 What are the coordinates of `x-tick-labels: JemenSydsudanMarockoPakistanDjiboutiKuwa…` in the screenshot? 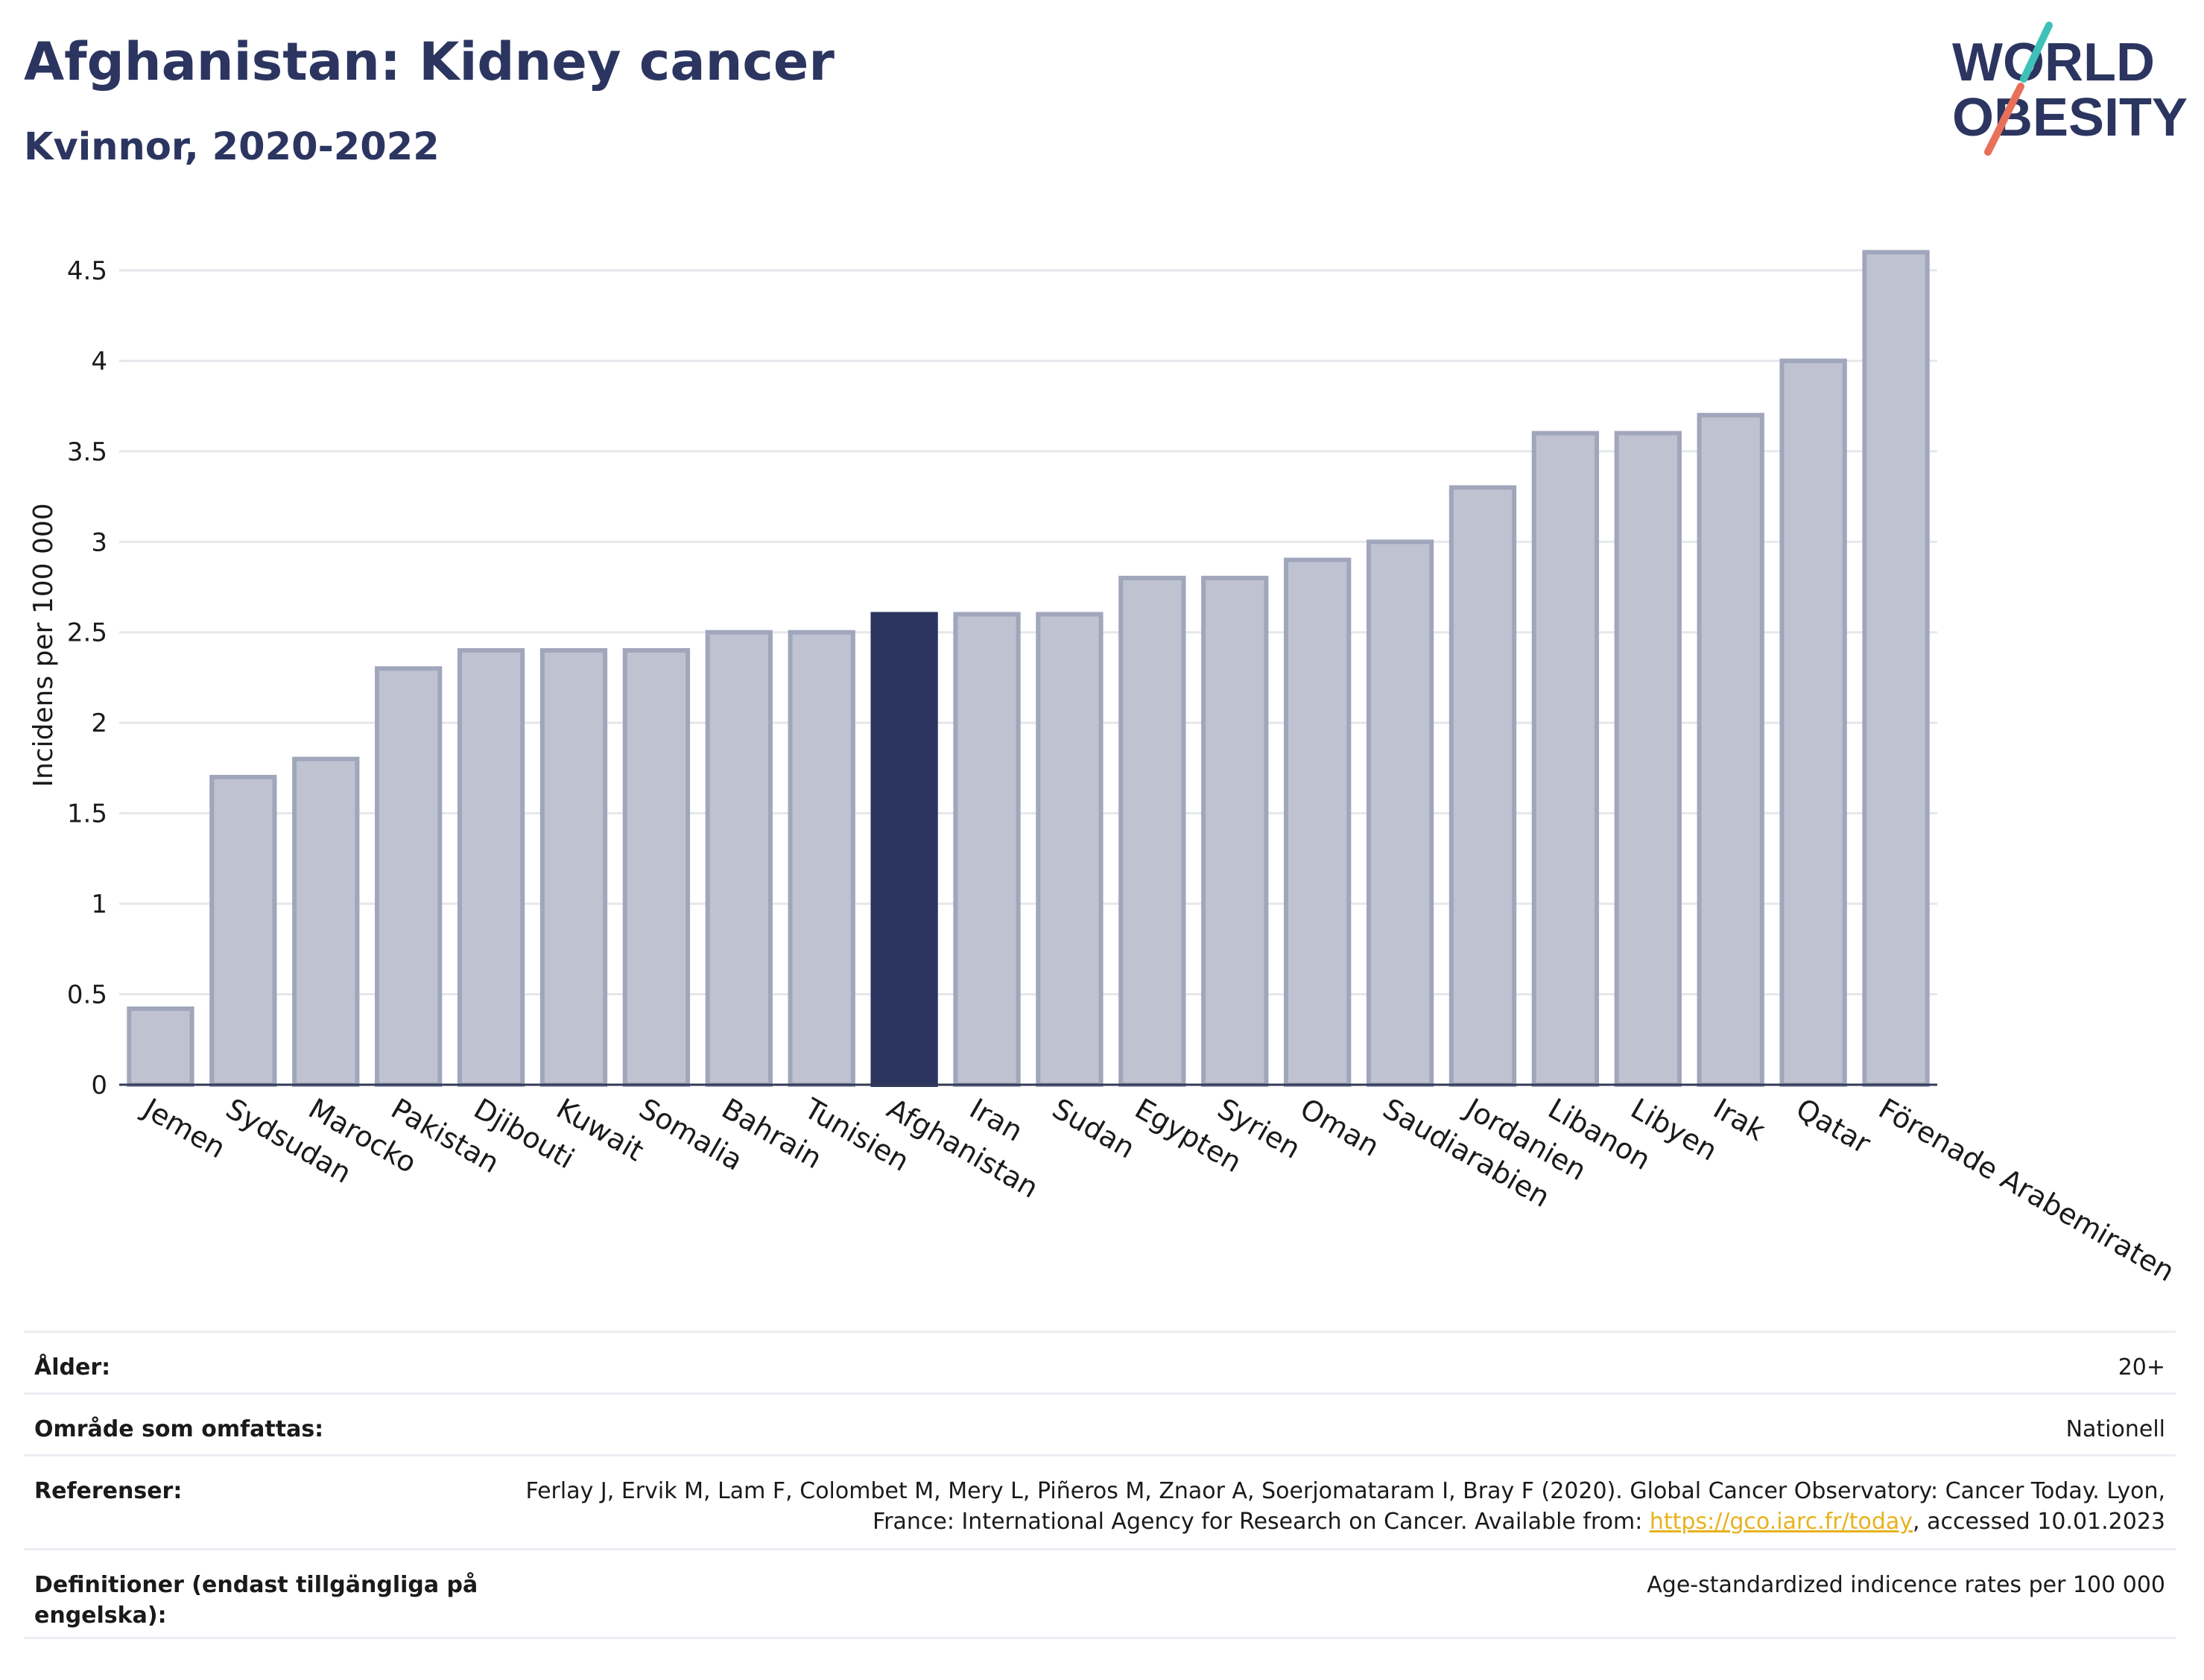 It's located at (1158, 1189).